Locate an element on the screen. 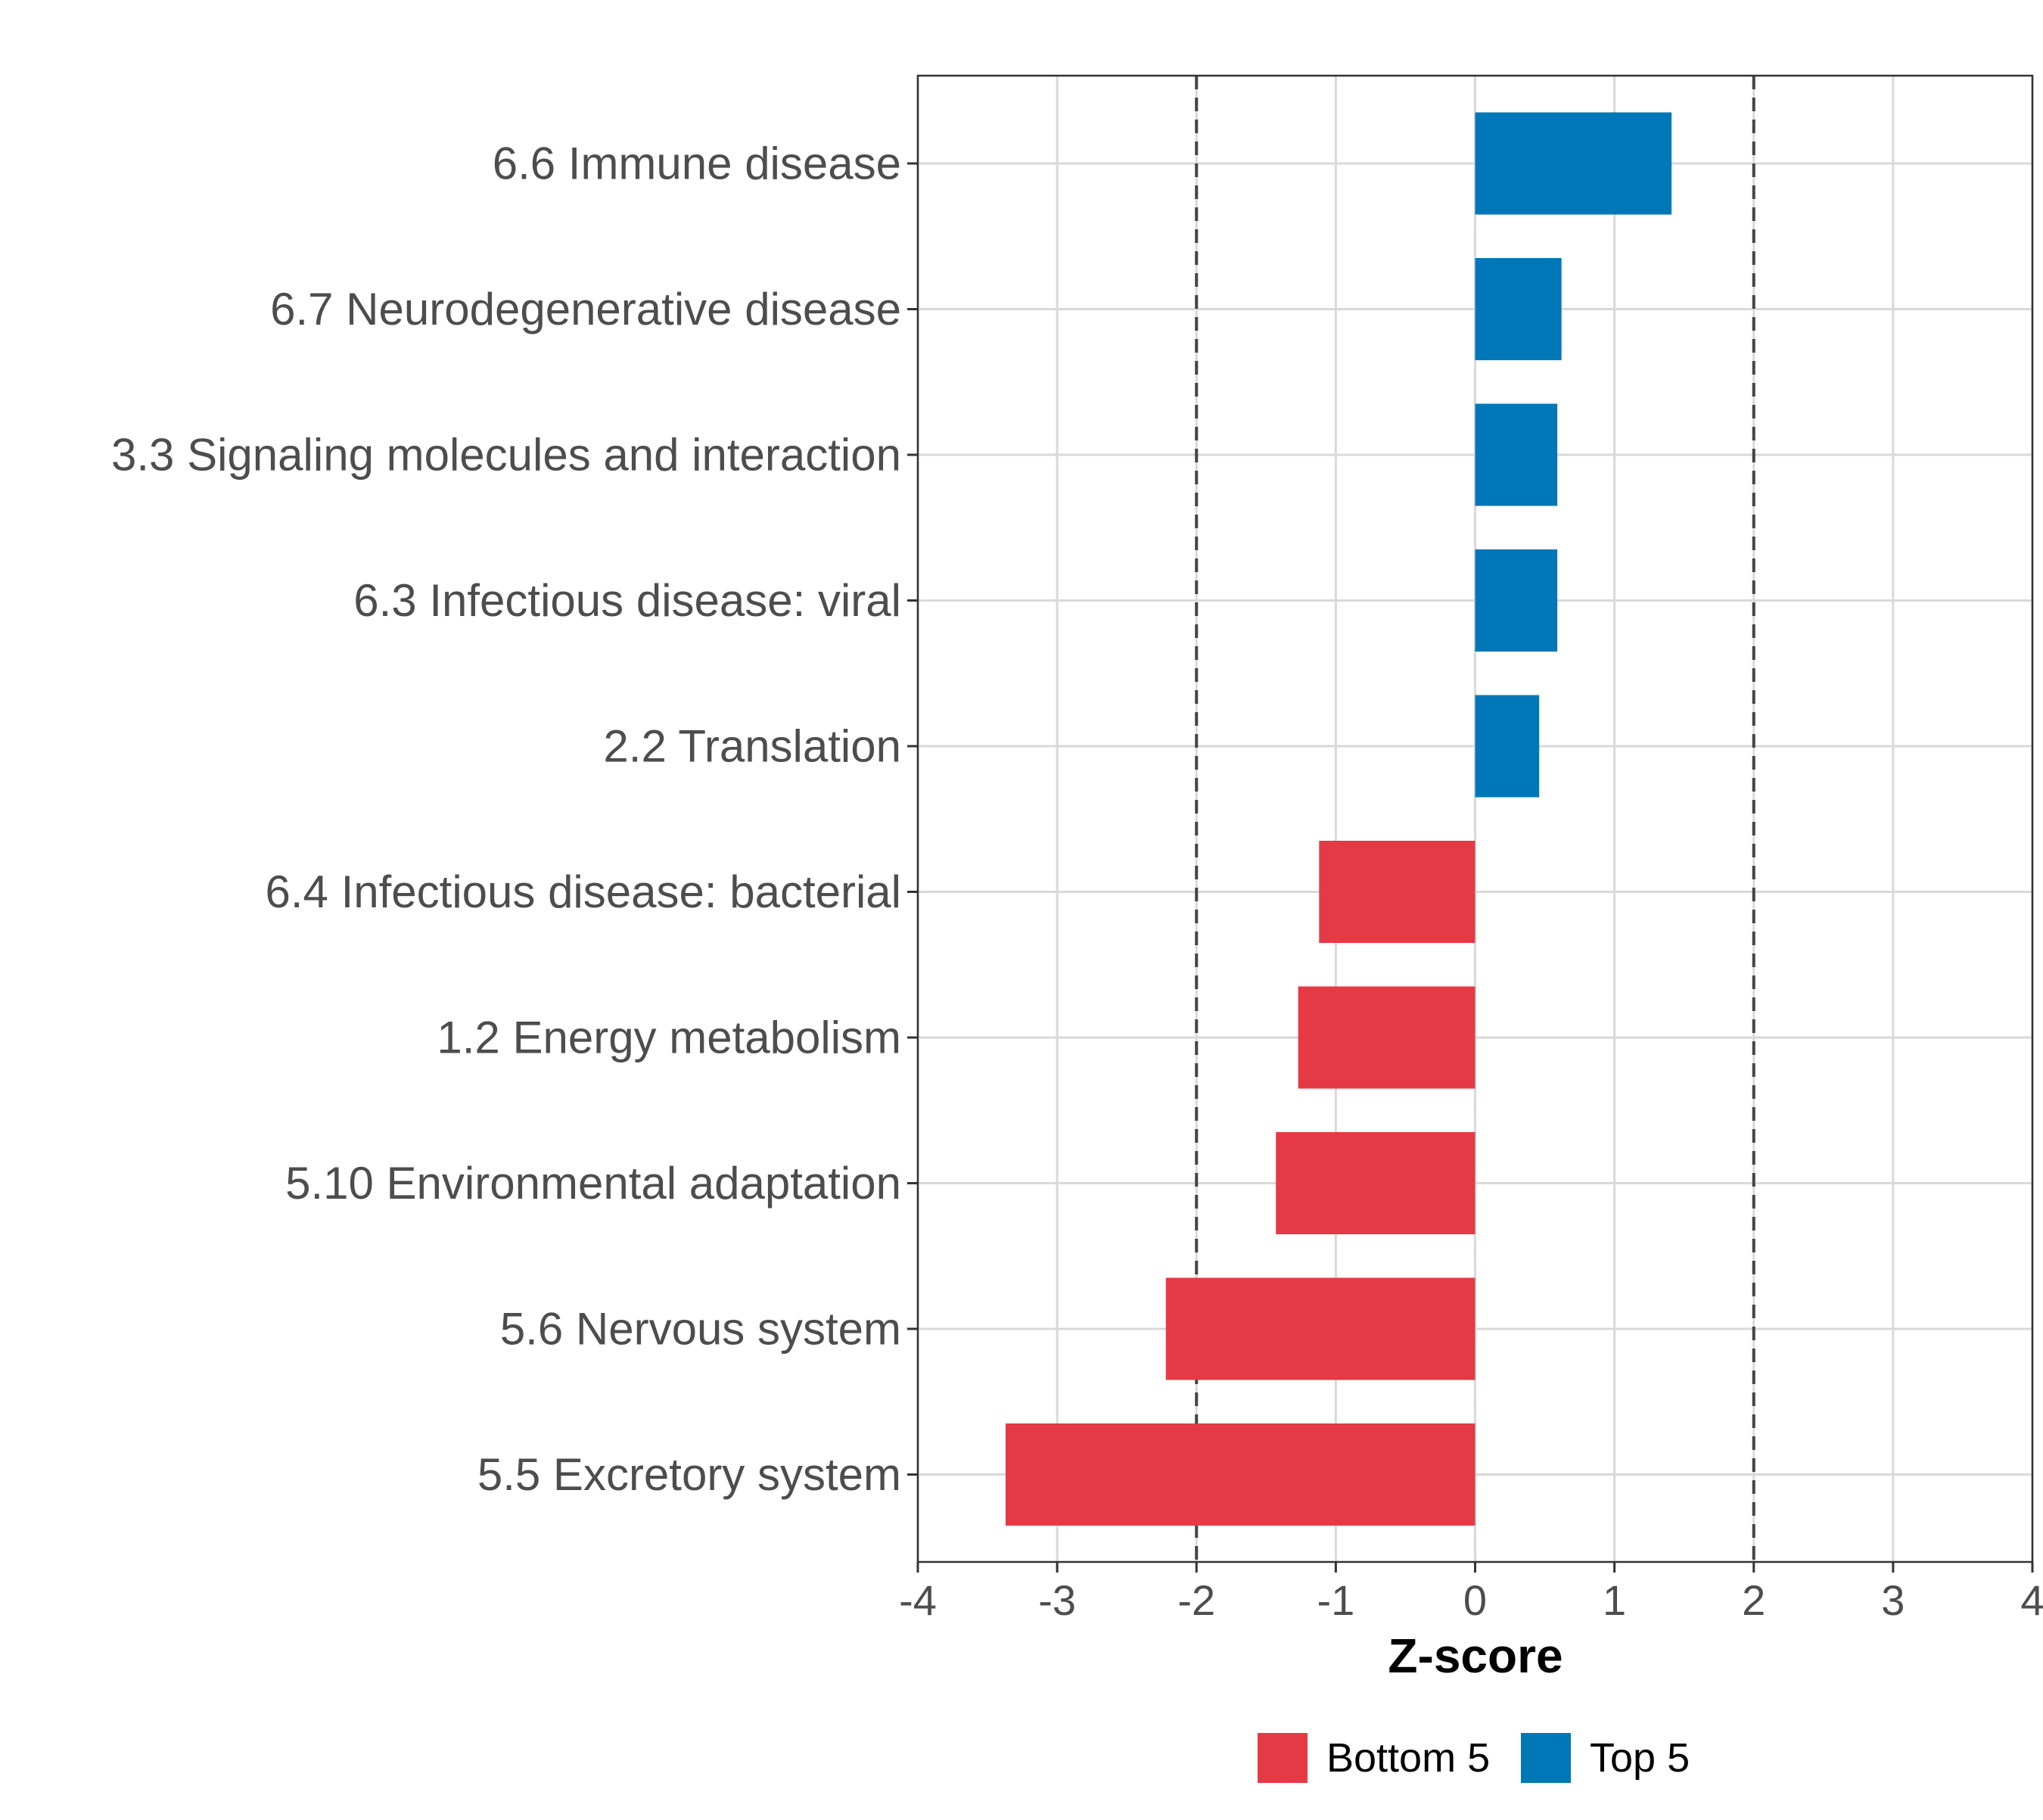 The height and width of the screenshot is (1820, 2043). y-tick-label: 3.3 Signaling molecules and interaction is located at coordinates (506, 455).